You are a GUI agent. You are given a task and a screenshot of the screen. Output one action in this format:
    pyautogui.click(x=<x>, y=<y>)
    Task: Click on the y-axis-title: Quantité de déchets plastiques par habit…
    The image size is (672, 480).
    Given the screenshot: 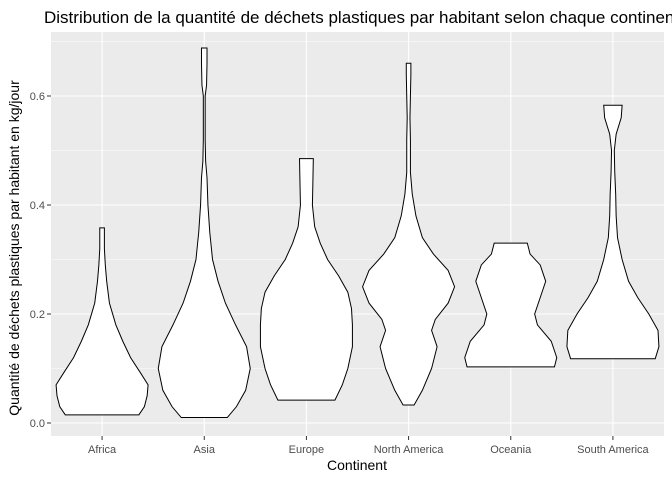 What is the action you would take?
    pyautogui.click(x=14, y=248)
    